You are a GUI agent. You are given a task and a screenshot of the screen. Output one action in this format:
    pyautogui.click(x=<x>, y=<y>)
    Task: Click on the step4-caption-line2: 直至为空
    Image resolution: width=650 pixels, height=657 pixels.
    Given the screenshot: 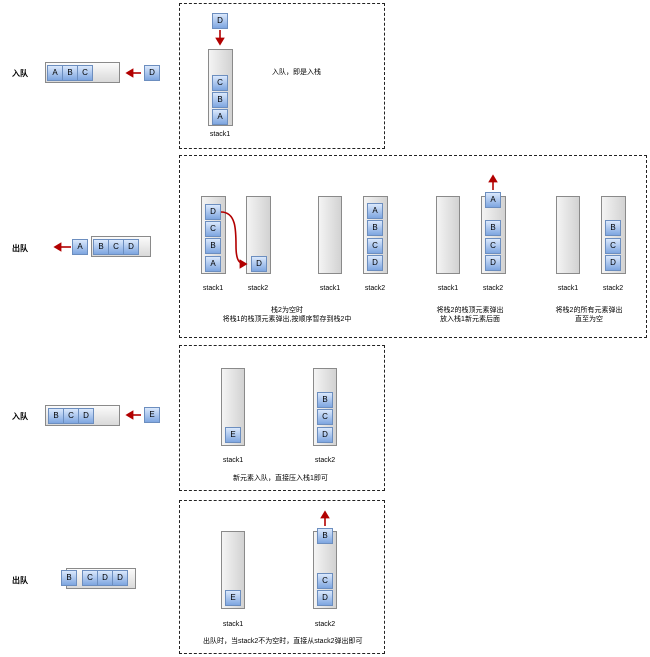 What is the action you would take?
    pyautogui.click(x=589, y=319)
    